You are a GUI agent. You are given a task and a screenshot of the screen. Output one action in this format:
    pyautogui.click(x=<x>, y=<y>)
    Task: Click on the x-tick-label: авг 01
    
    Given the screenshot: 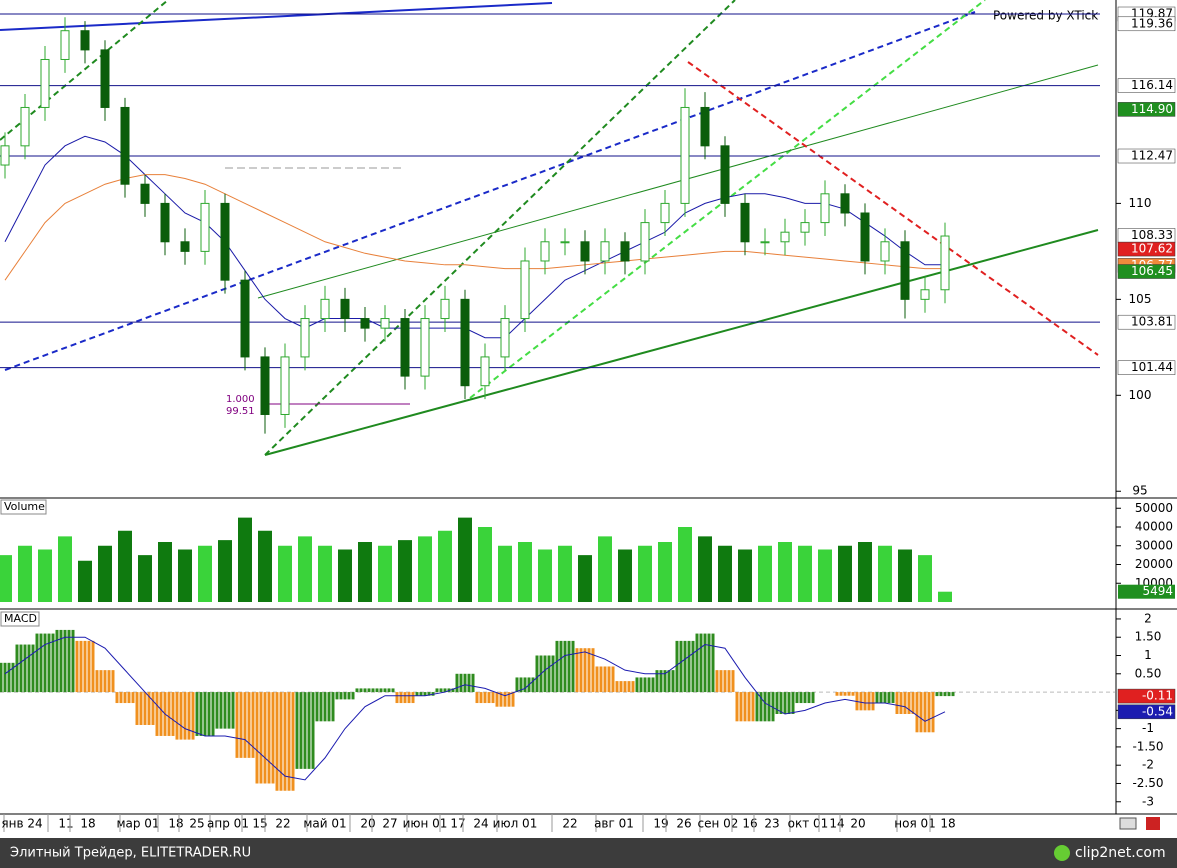 What is the action you would take?
    pyautogui.click(x=614, y=824)
    